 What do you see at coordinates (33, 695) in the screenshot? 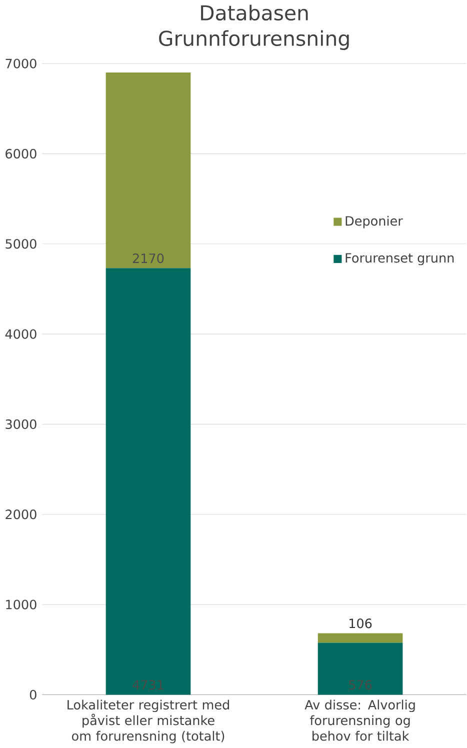
I see `y-tick-label: 0` at bounding box center [33, 695].